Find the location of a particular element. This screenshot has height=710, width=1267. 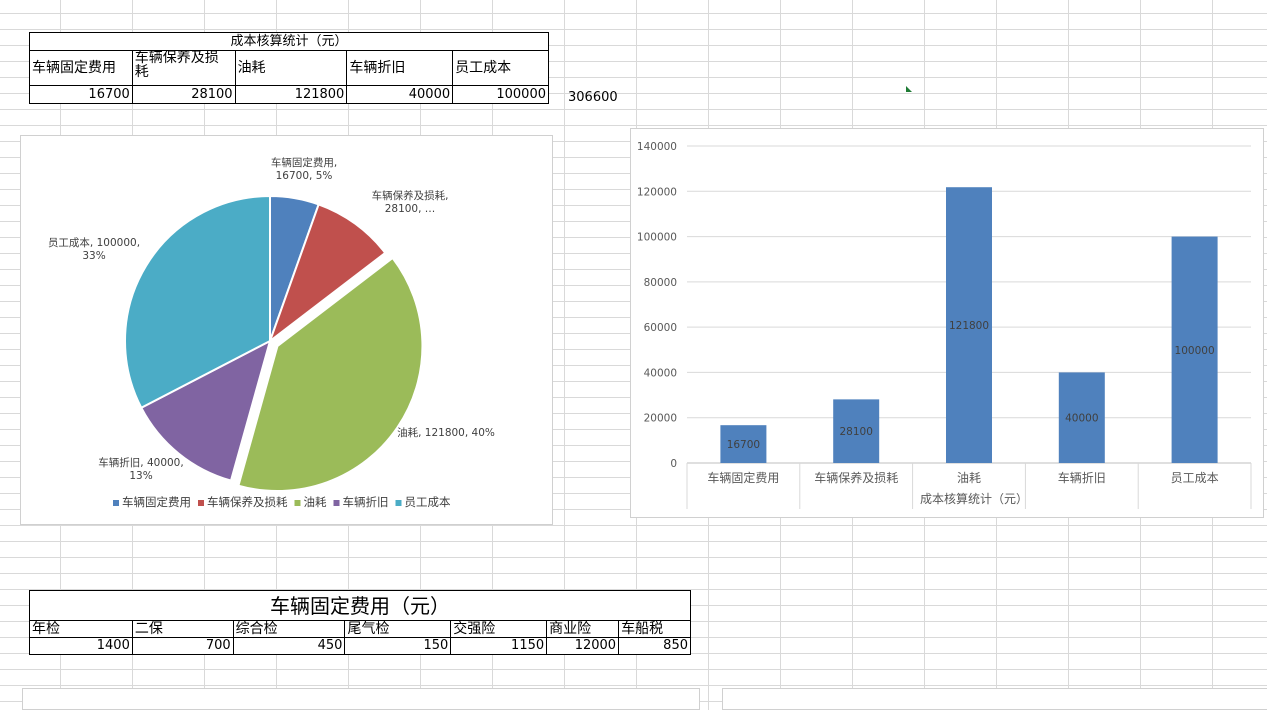

legend-label: 车辆折旧 is located at coordinates (366, 502).